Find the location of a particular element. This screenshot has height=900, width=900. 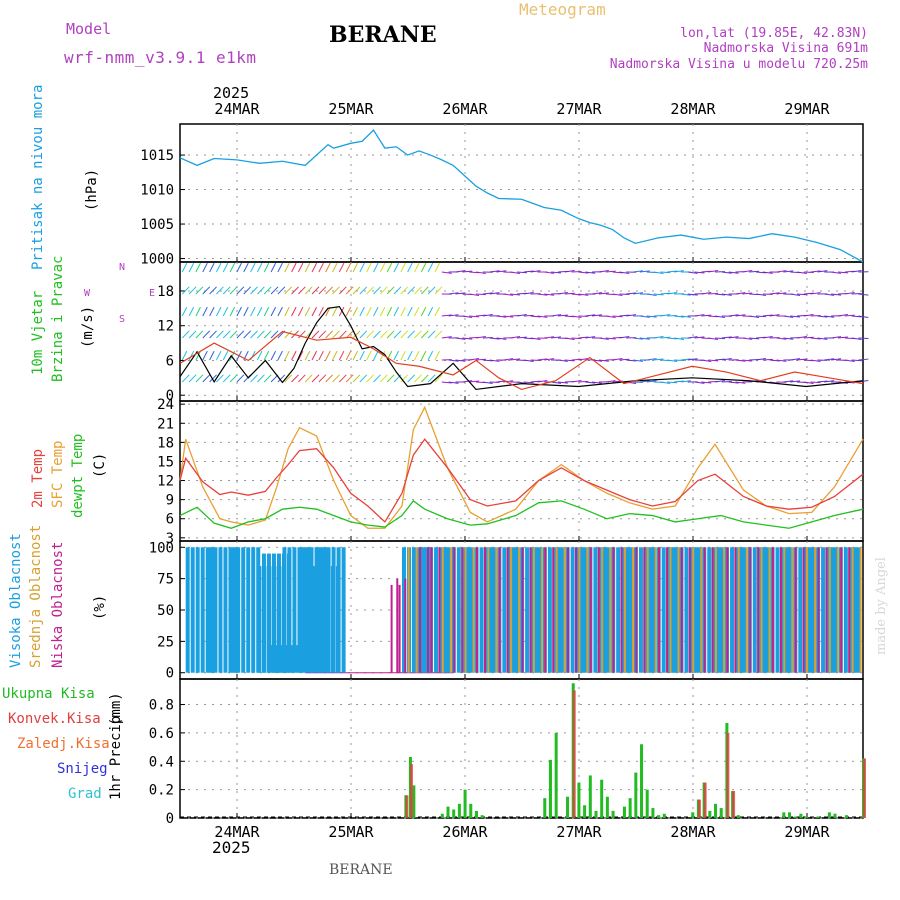

ytick-label-4-2: 0.4 is located at coordinates (161, 762).